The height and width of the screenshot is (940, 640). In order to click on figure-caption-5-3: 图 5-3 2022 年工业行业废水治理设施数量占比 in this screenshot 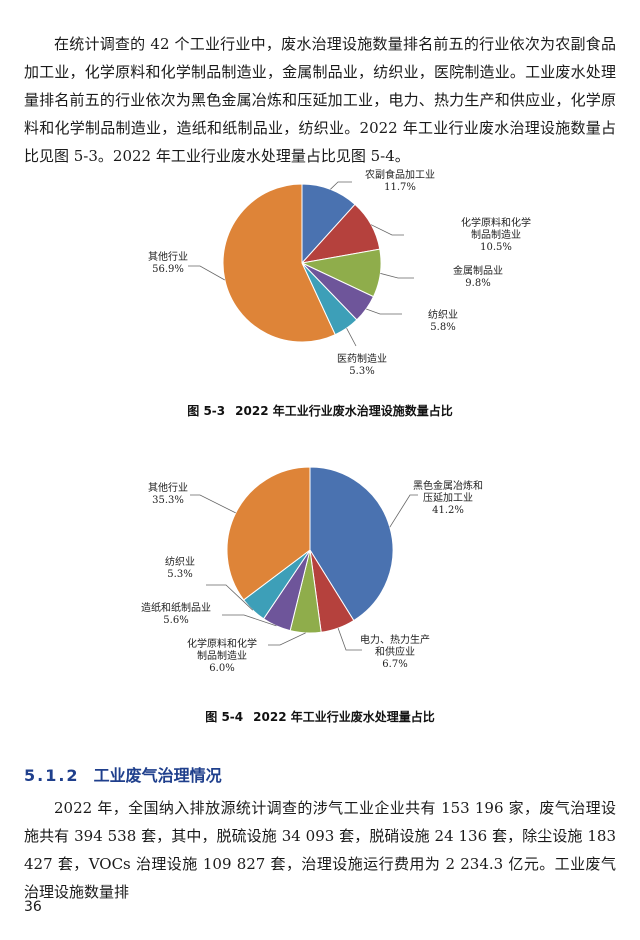, I will do `click(320, 410)`.